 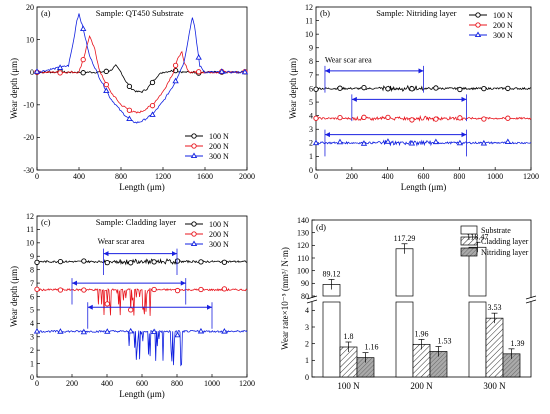 I want to click on x-tick-label: 1200, so click(x=247, y=383).